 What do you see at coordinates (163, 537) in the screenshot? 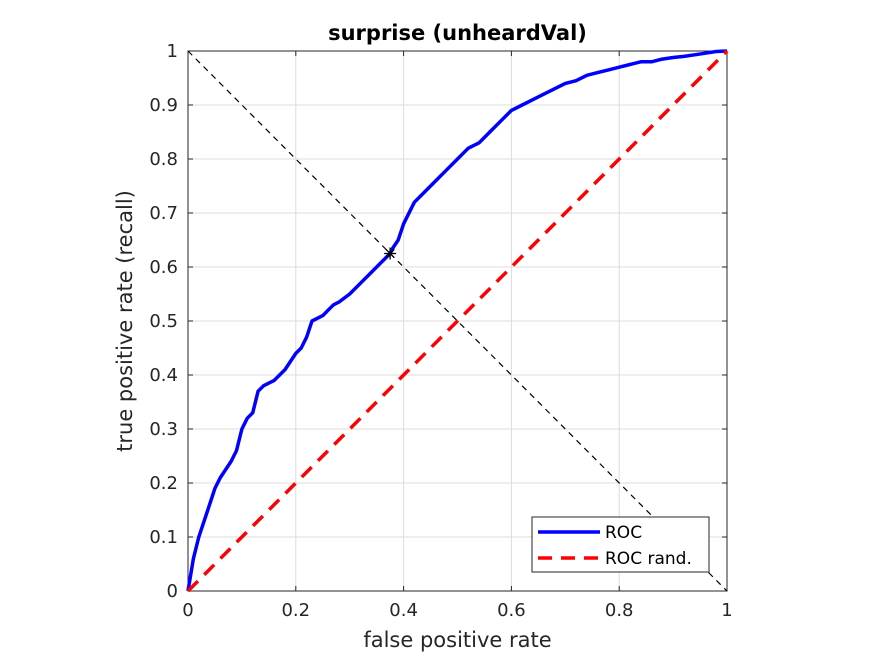
I see `y-tick-label: 0.1` at bounding box center [163, 537].